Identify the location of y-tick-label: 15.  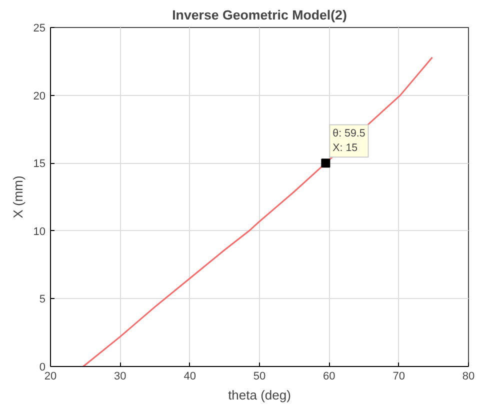
(39, 164).